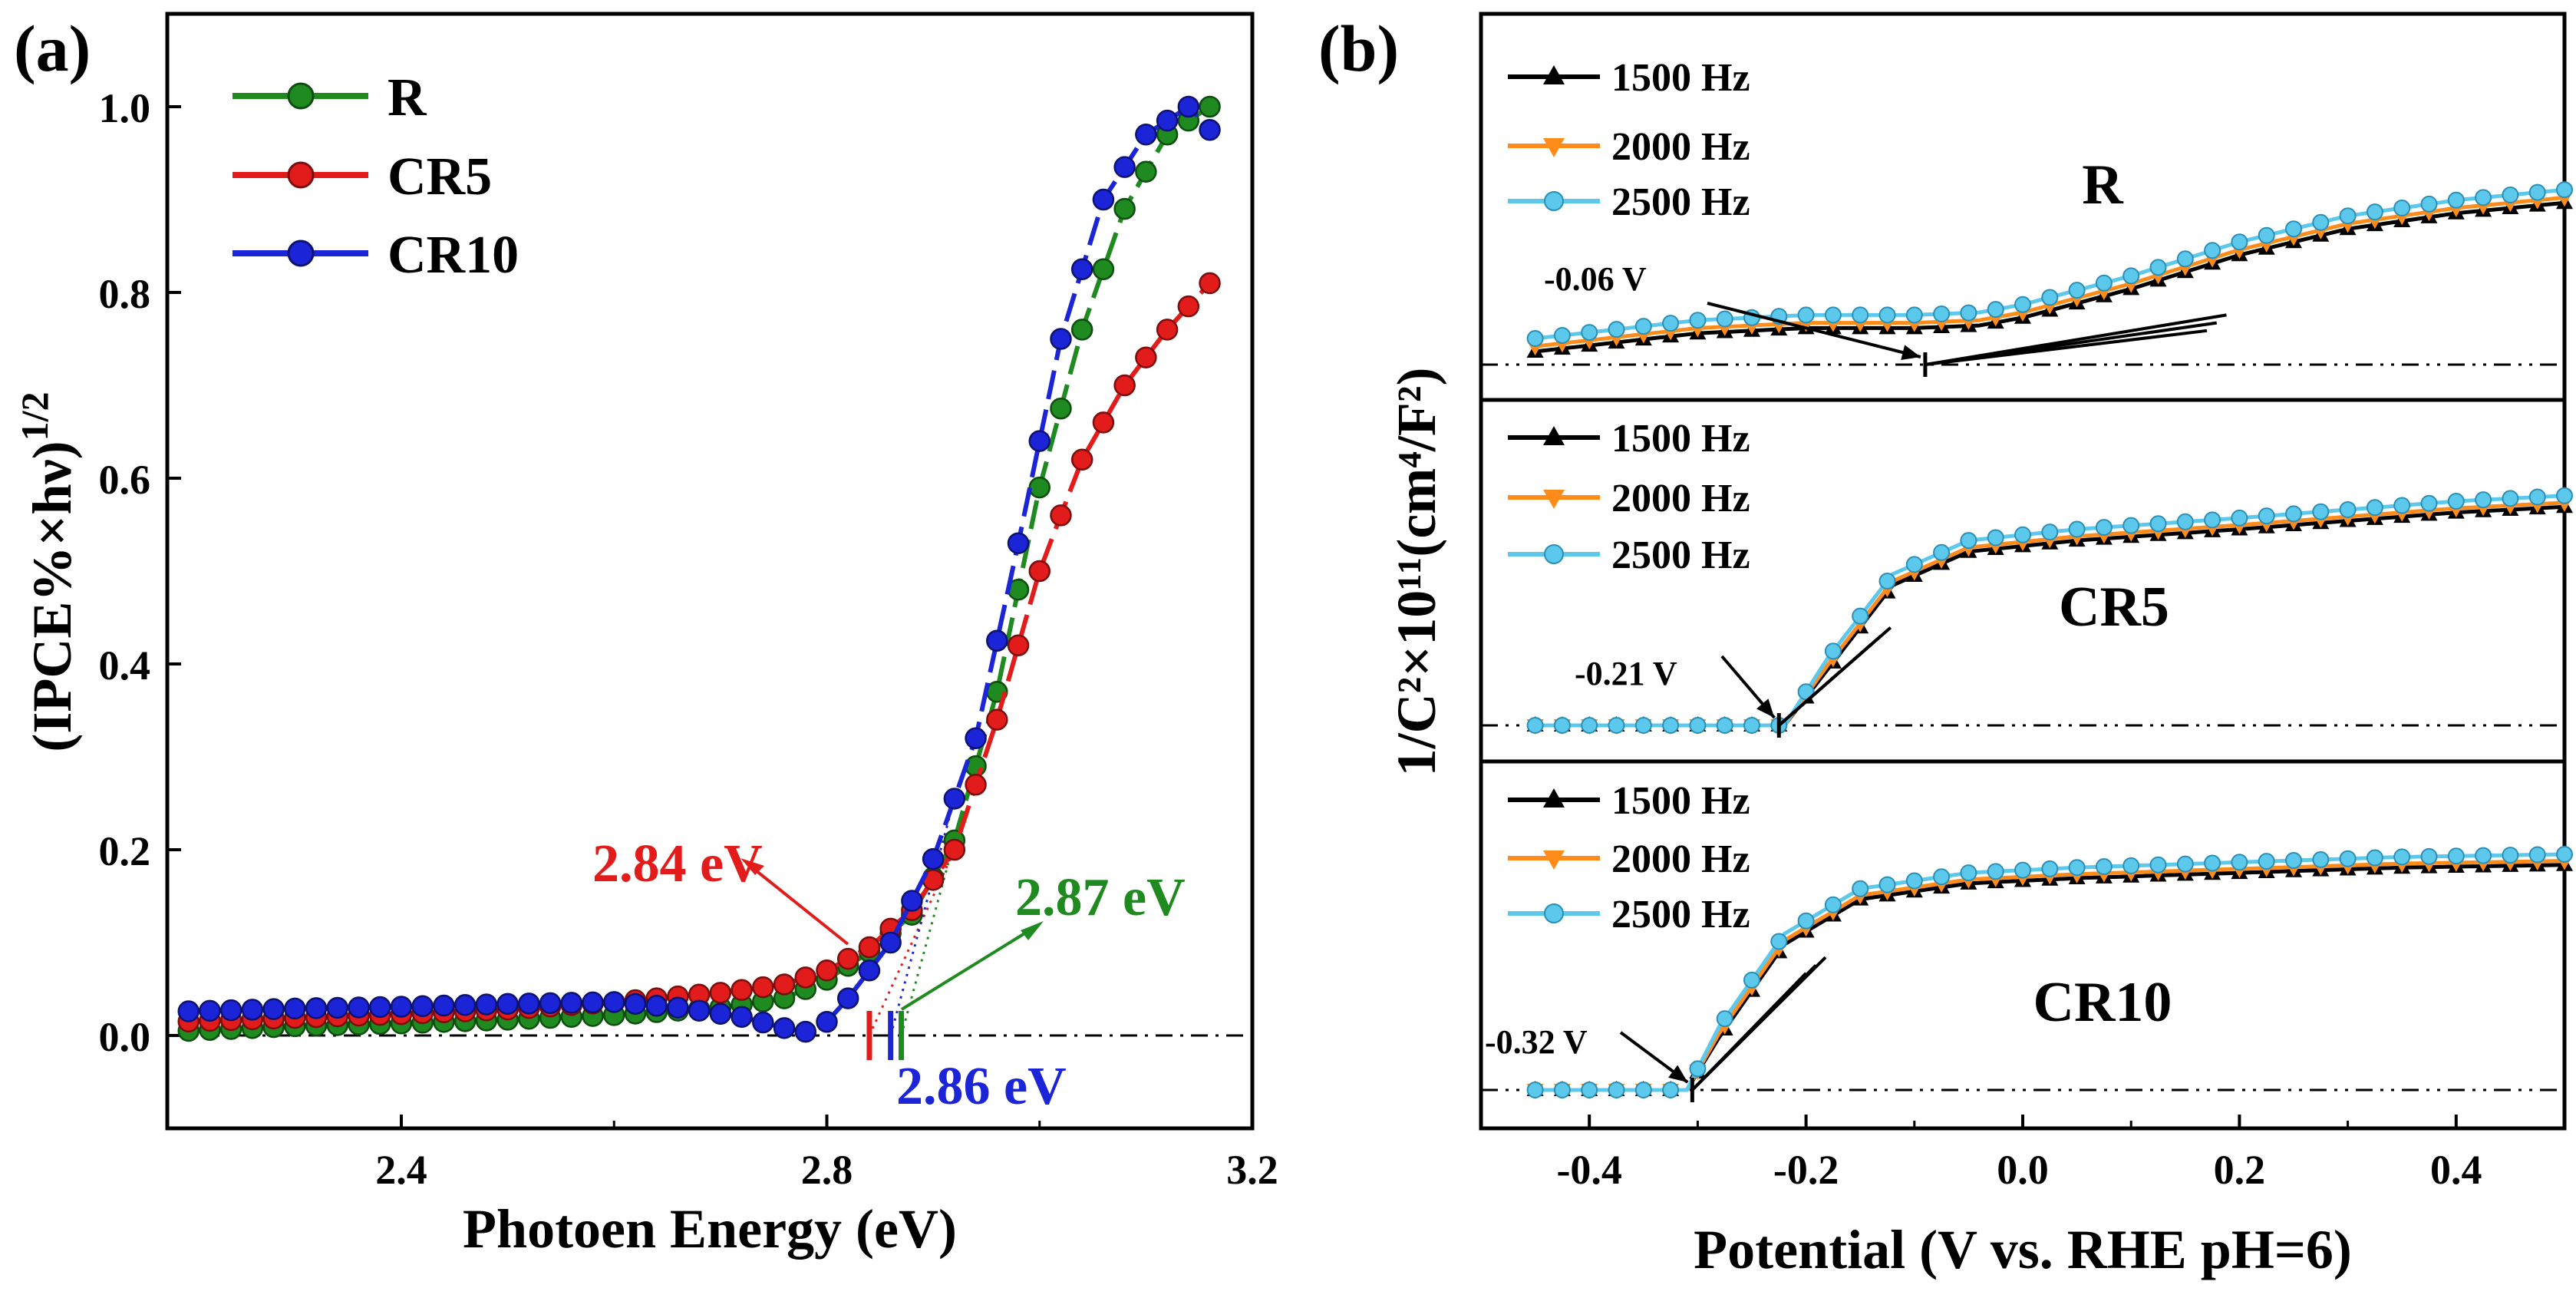  I want to click on flatband-label: -0.06 V, so click(1595, 279).